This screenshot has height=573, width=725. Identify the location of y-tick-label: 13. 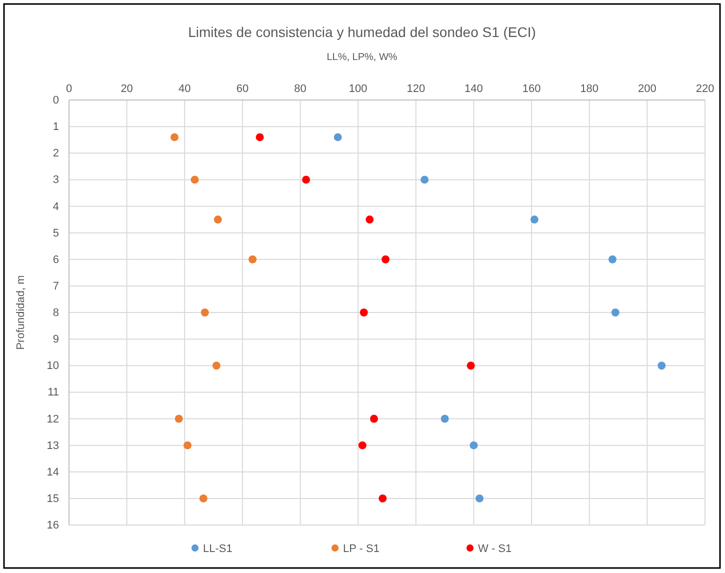
(52, 446).